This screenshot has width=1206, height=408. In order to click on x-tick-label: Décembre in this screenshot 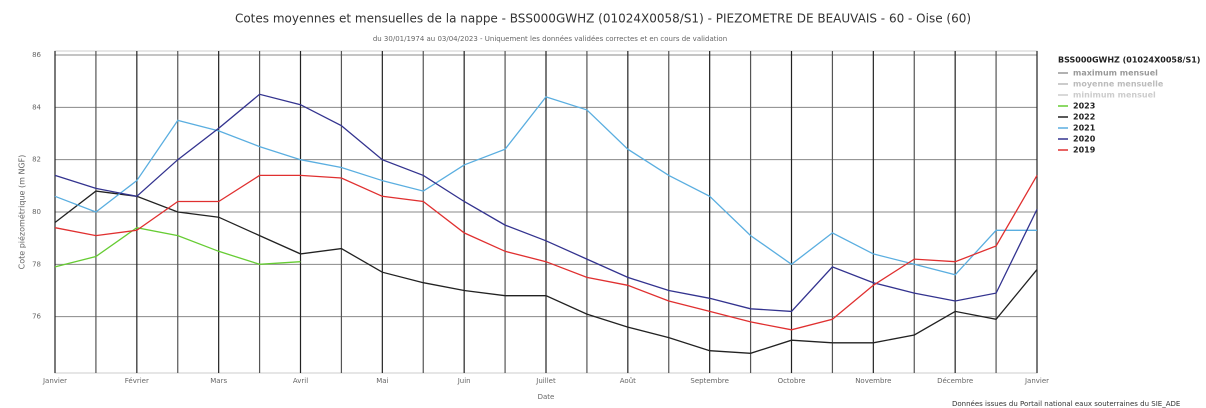, I will do `click(955, 381)`.